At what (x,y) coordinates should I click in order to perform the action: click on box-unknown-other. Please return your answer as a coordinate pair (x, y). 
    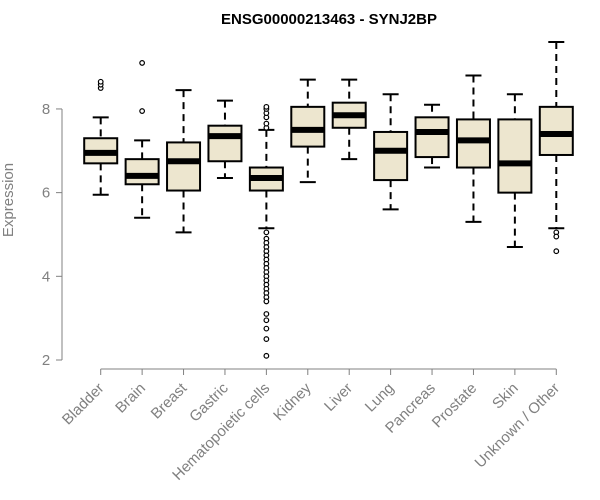
    Looking at the image, I should click on (556, 148).